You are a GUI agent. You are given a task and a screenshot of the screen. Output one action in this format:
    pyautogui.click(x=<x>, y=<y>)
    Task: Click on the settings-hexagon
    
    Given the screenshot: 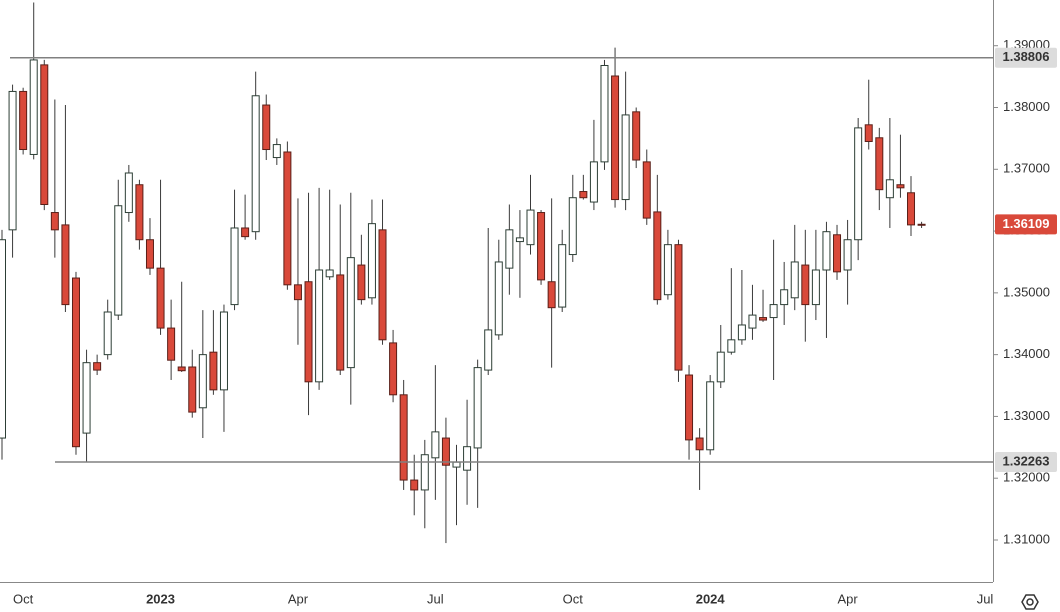 What is the action you would take?
    pyautogui.click(x=1030, y=602)
    